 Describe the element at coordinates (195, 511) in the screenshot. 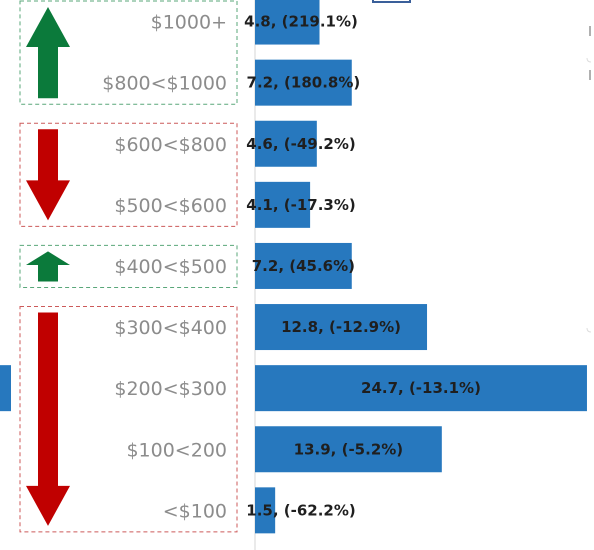

I see `category-label-lt100: <$100` at that location.